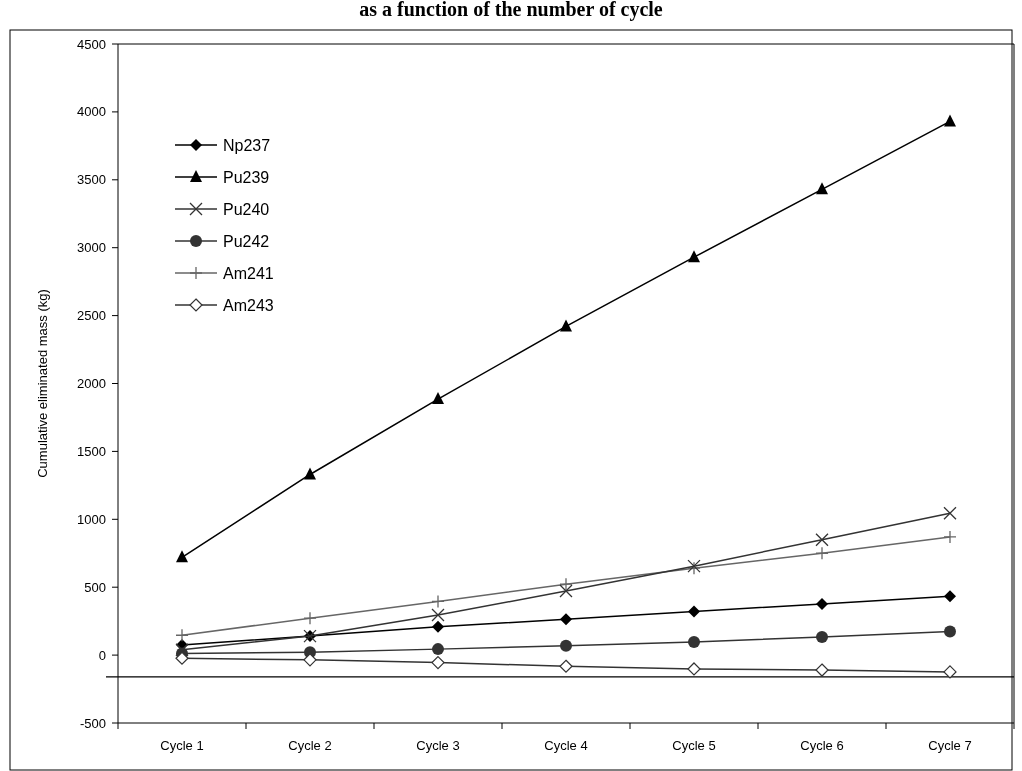  What do you see at coordinates (102, 655) in the screenshot?
I see `y-tick-label: 0` at bounding box center [102, 655].